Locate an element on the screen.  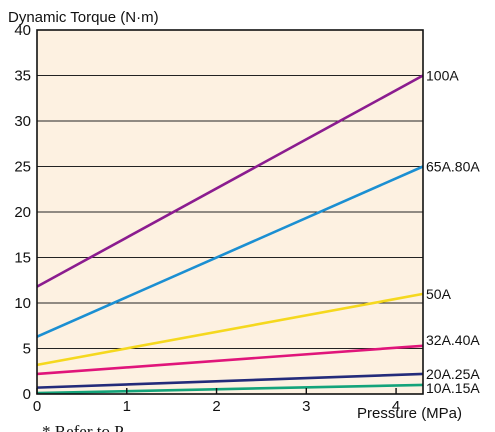
series-line-20A.25A is located at coordinates (230, 380).